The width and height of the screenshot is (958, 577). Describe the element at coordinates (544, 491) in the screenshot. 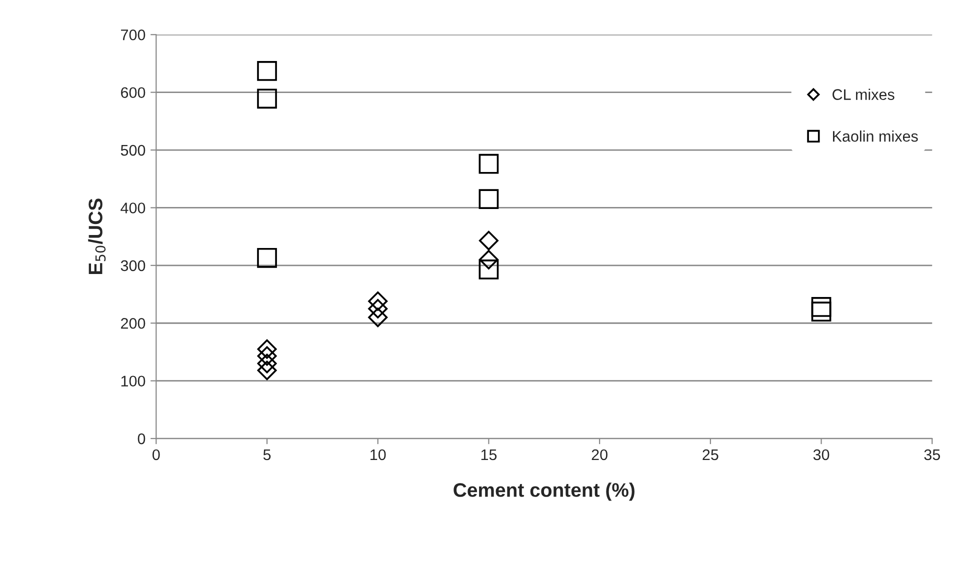

I see `x-axis-title: Cement content (%)` at that location.